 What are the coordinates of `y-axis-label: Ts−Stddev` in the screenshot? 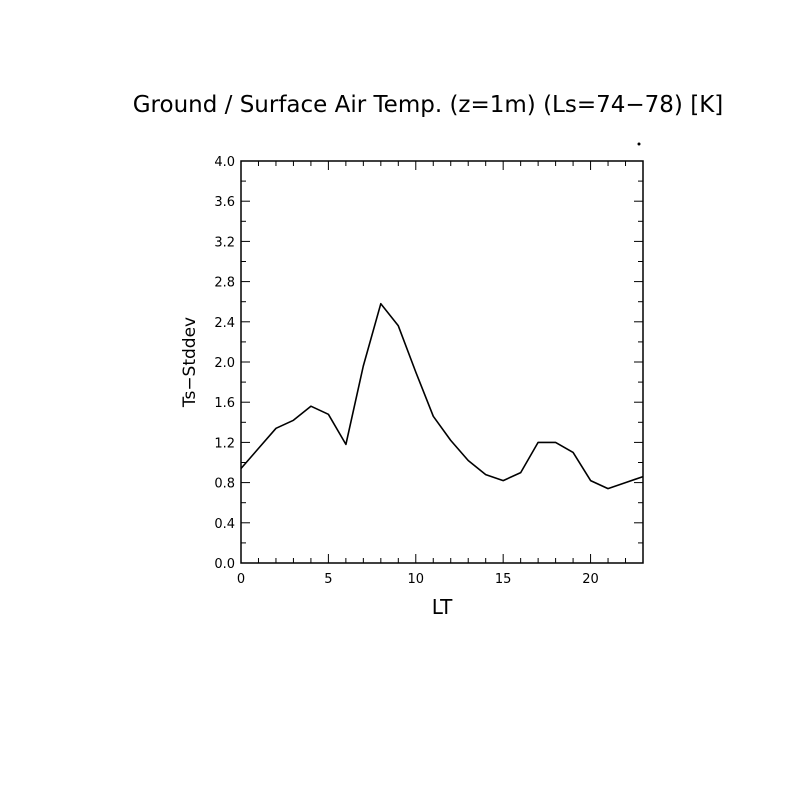 It's located at (190, 362).